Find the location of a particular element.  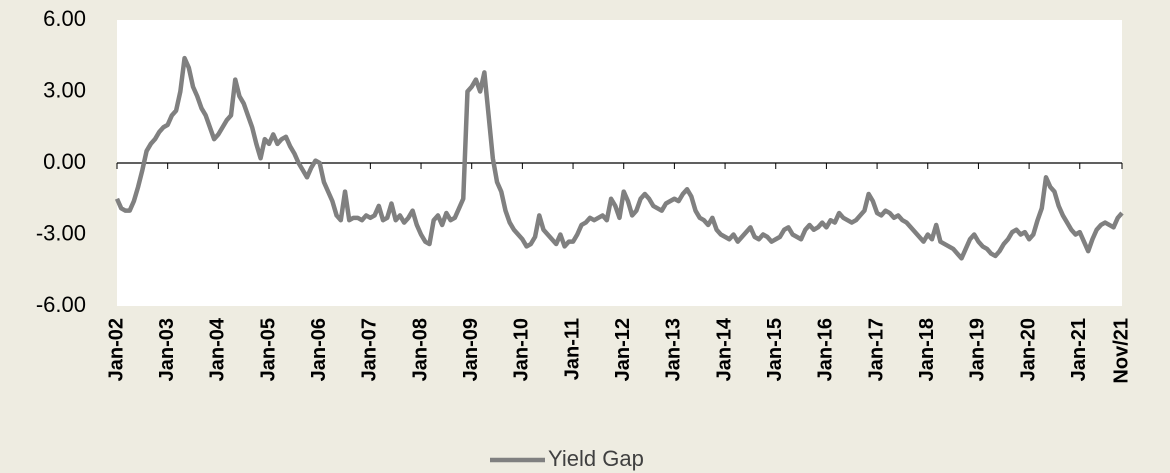

x-tick-label: Jan-18 is located at coordinates (927, 349).